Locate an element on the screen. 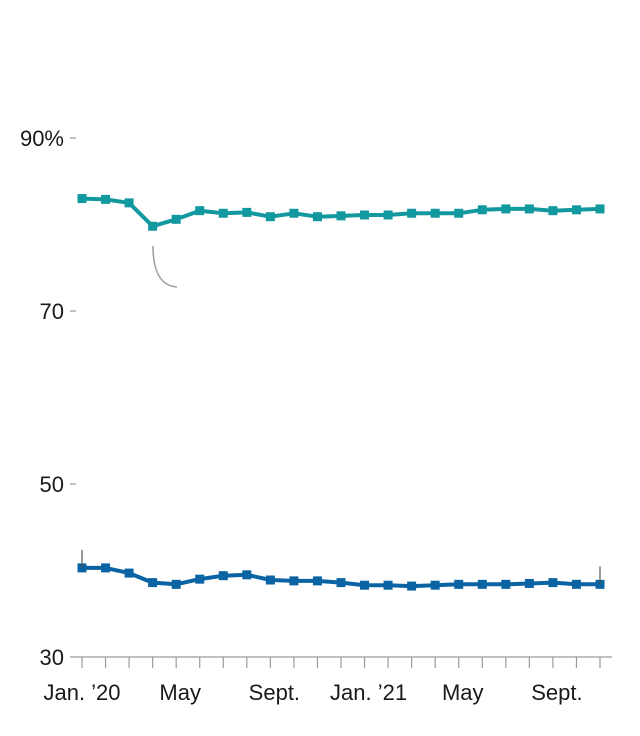 The width and height of the screenshot is (640, 736). y-tick-label: 30 is located at coordinates (52, 657).